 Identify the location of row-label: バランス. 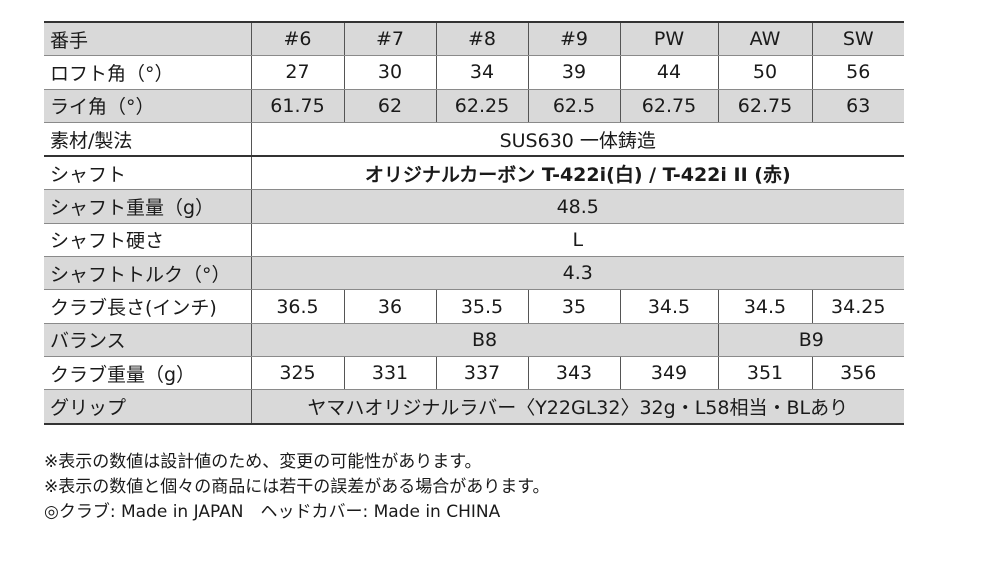
(148, 340).